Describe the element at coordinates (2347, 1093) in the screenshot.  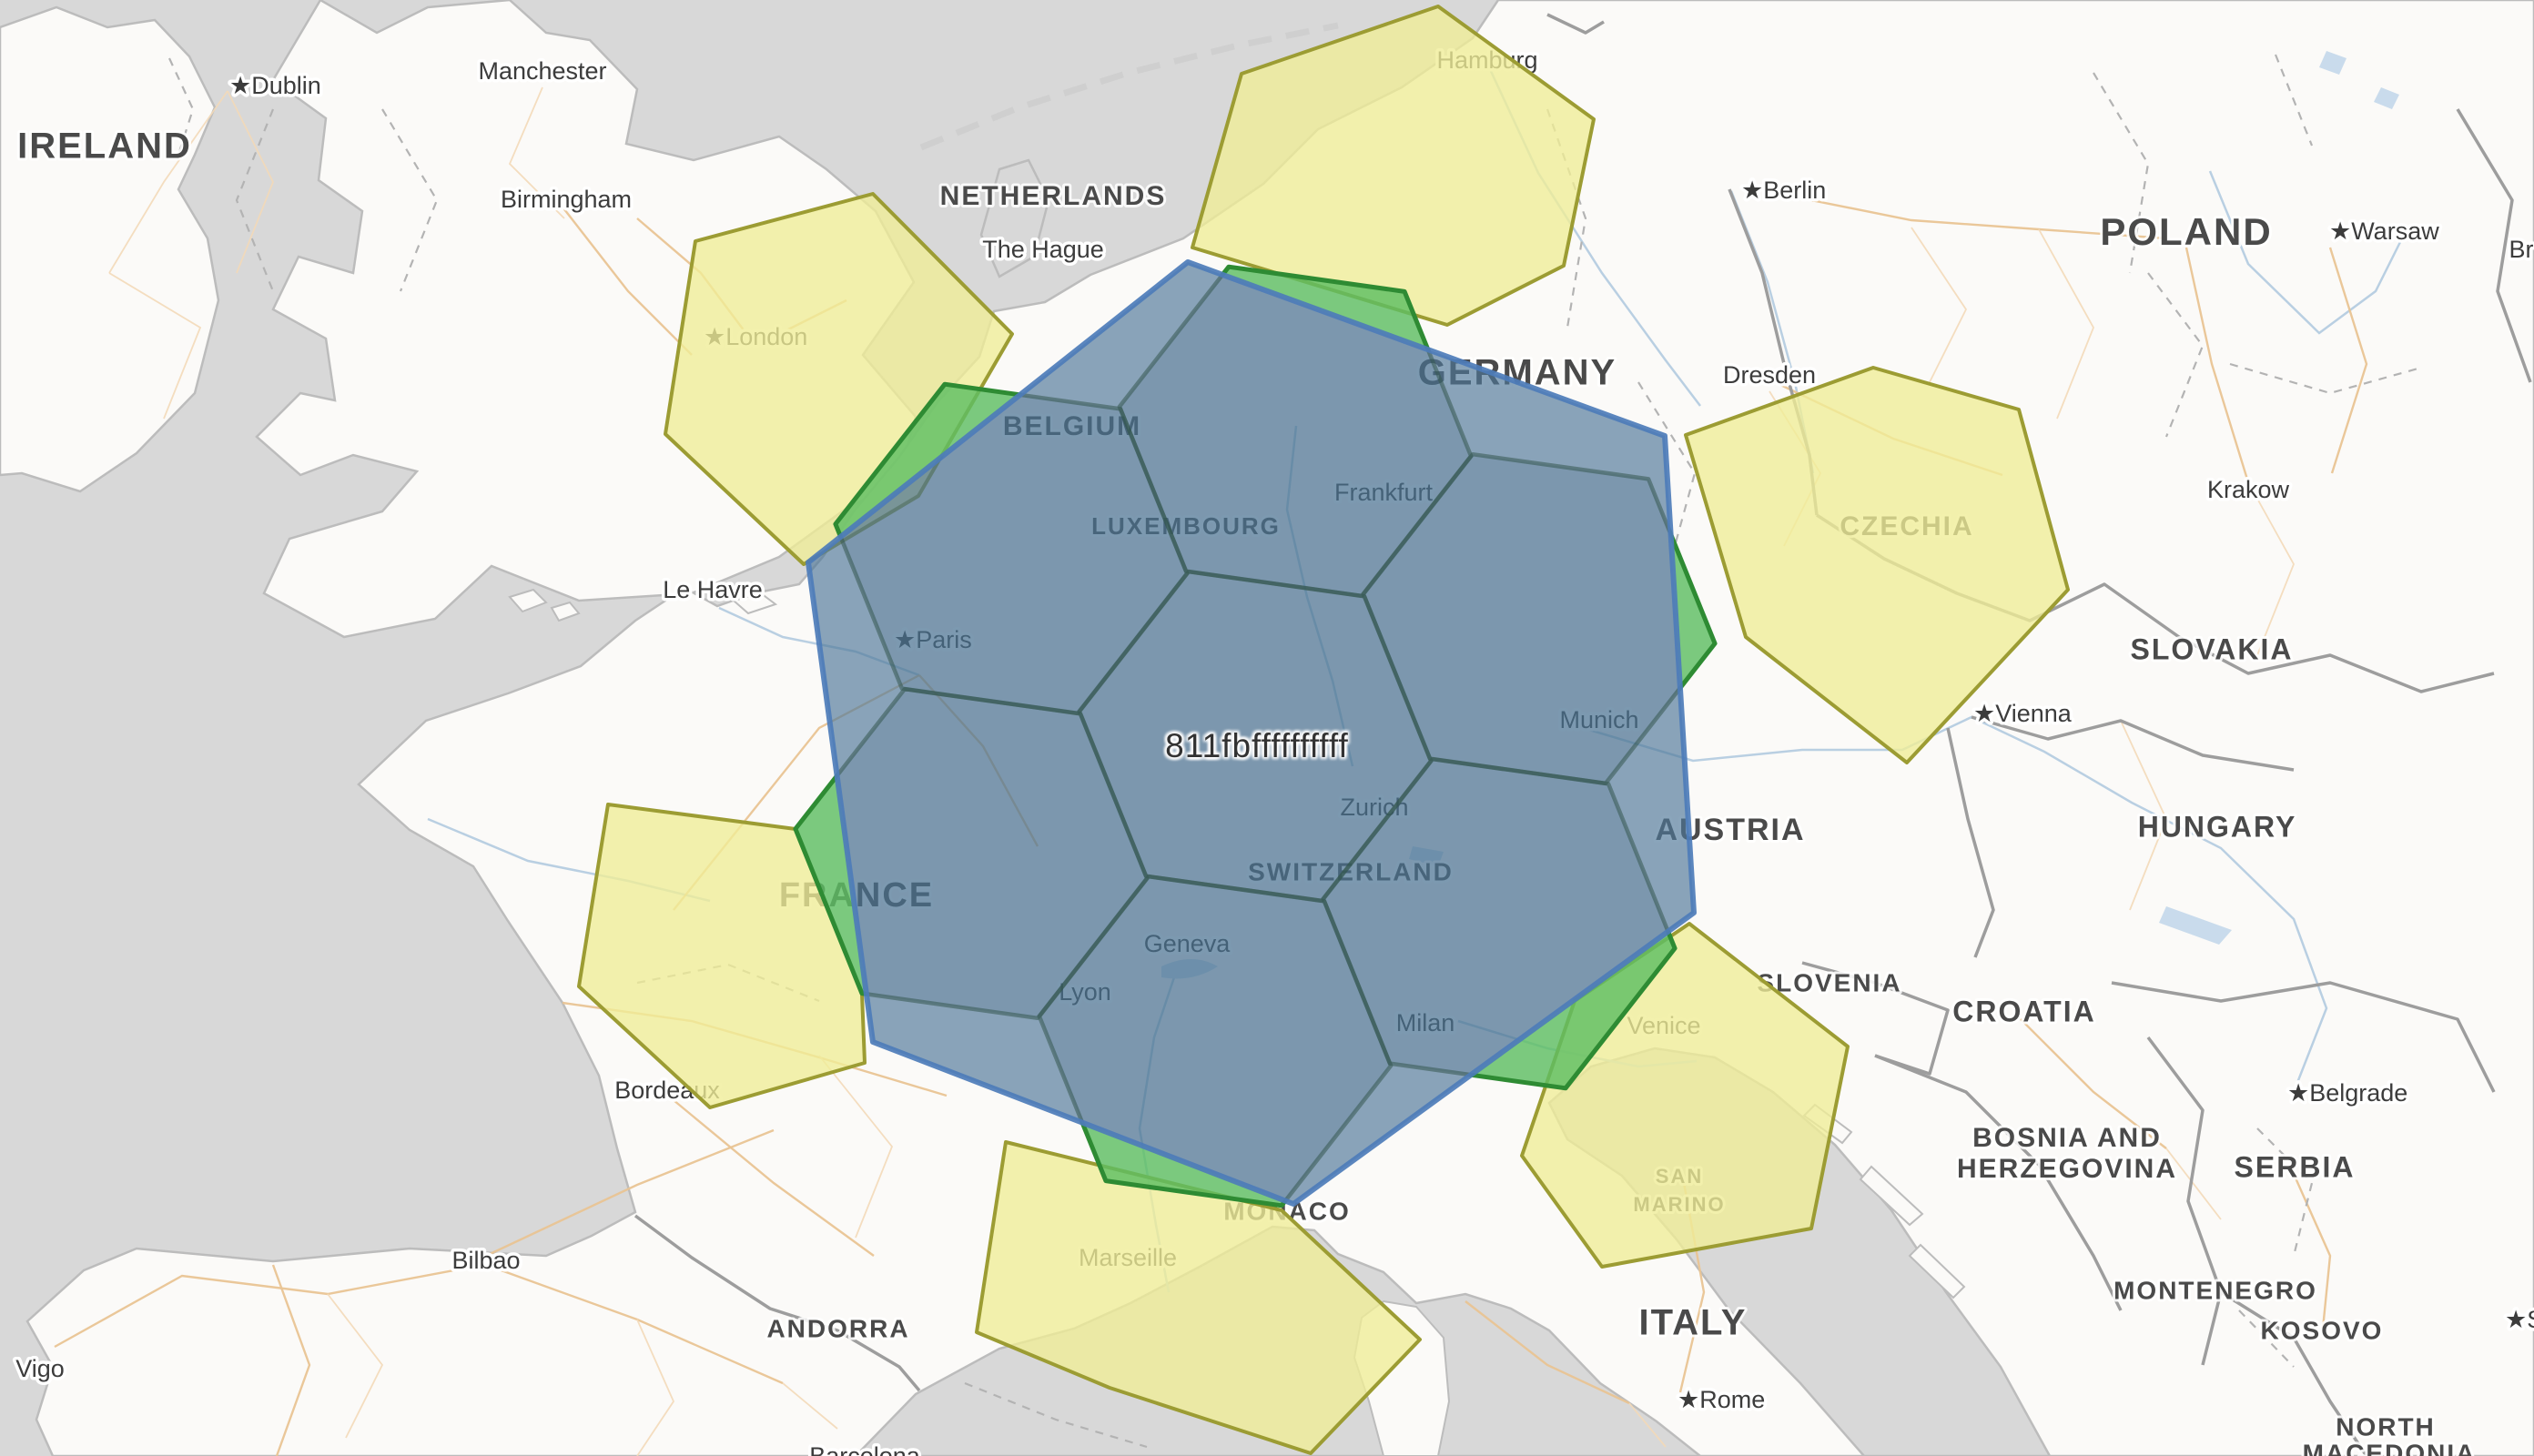
I see `city-label-belgrade: ★Belgrade` at that location.